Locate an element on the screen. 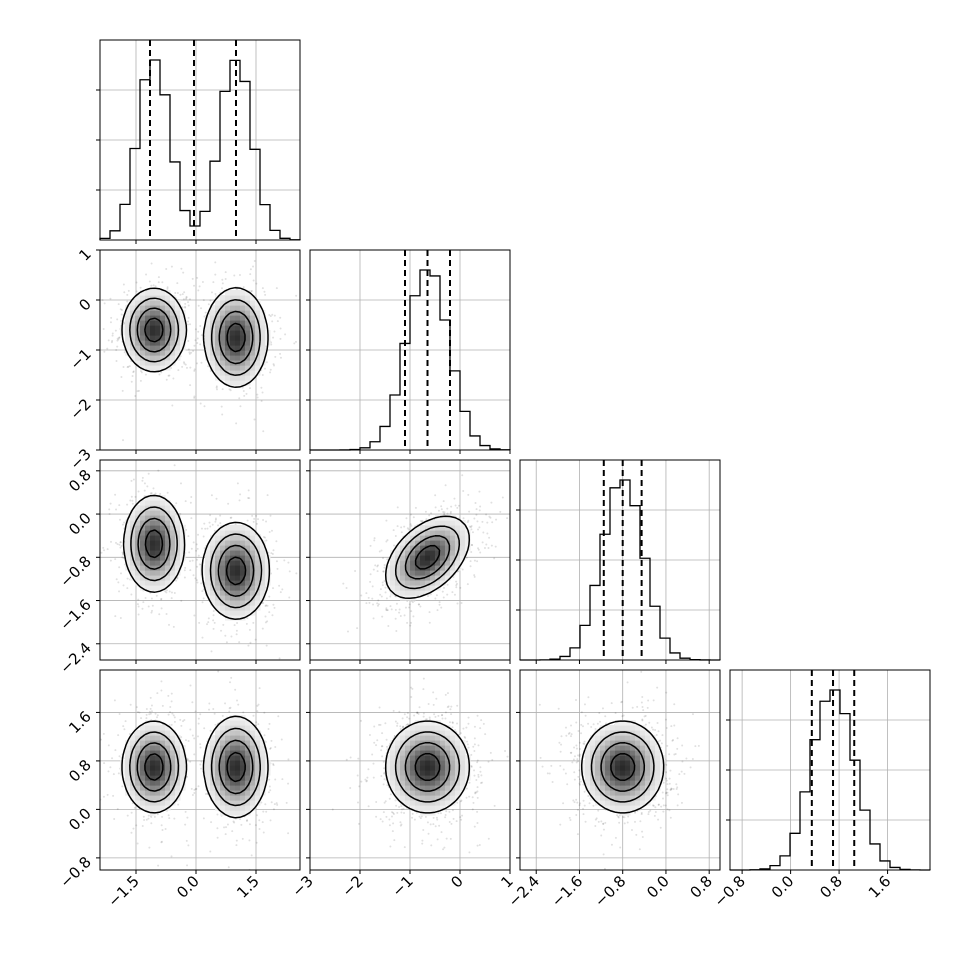  contour-line is located at coordinates (195, 337).